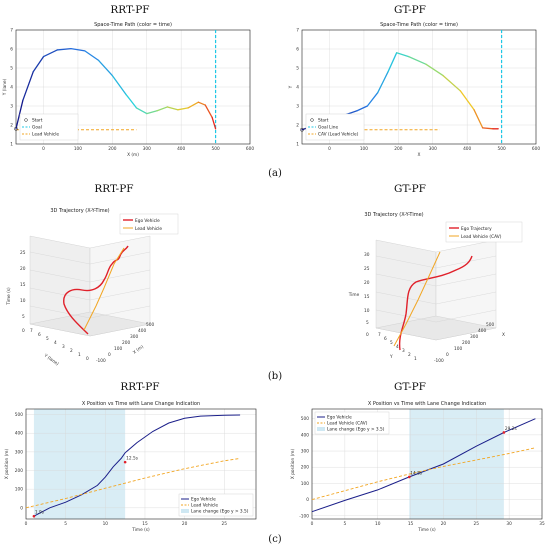 This screenshot has width=550, height=545. I want to click on header-a-right: GT-PF, so click(410, 10).